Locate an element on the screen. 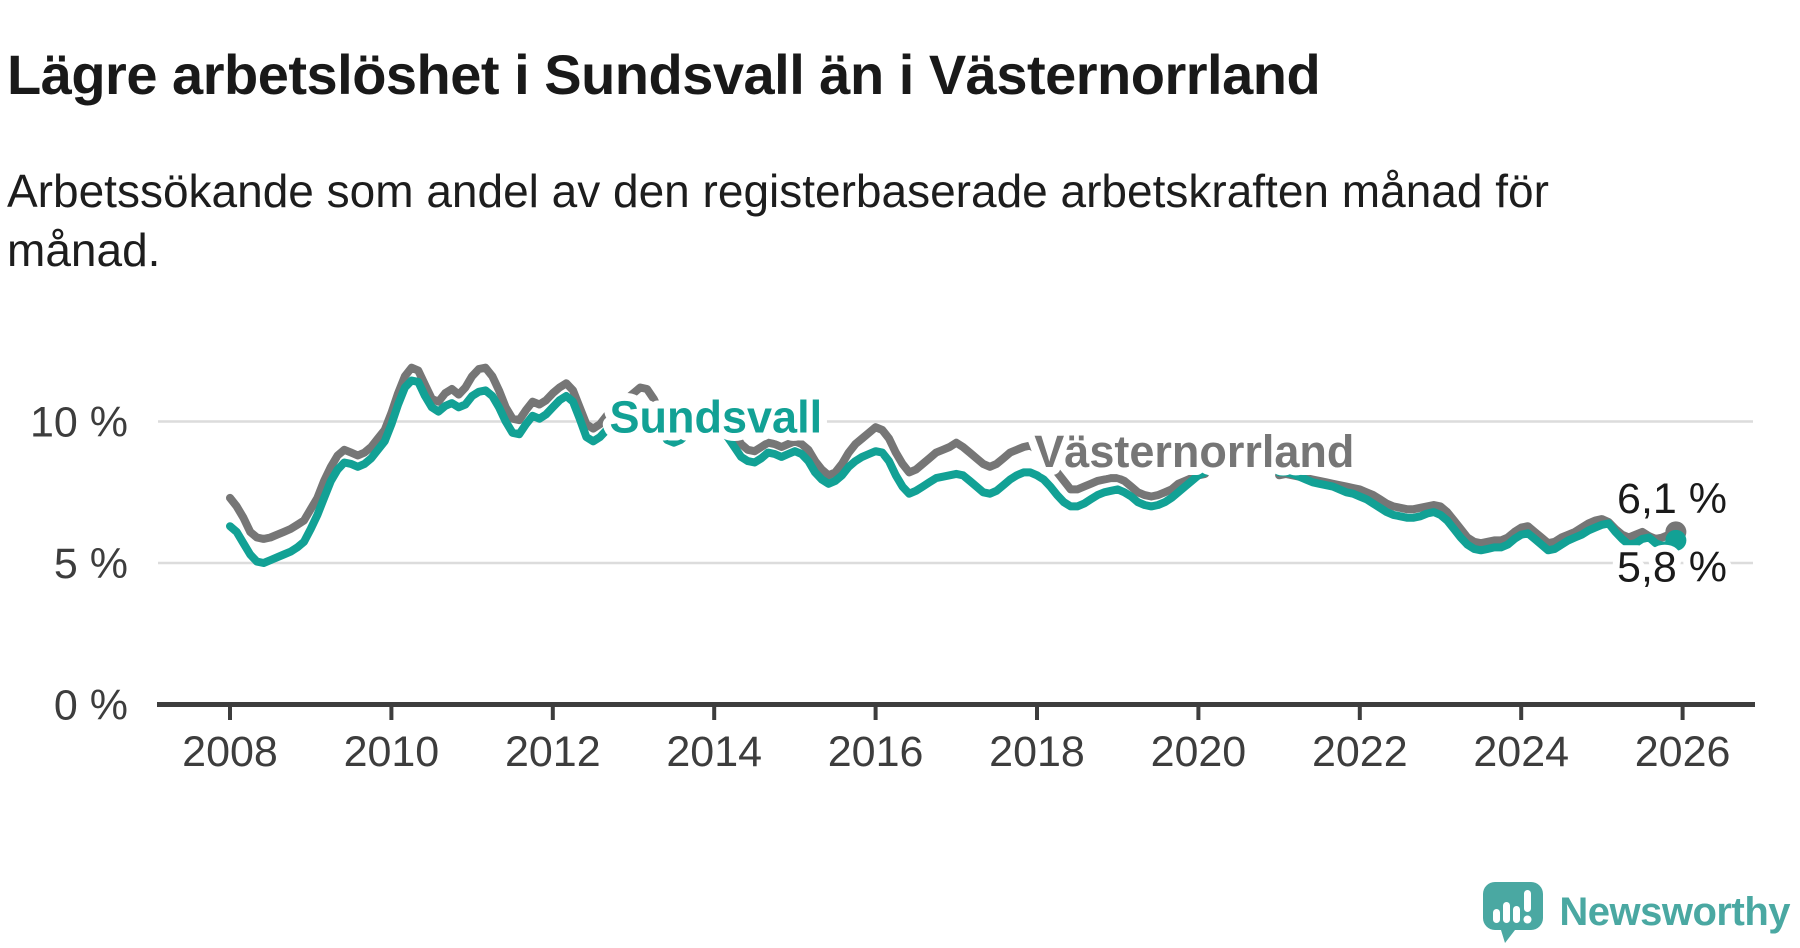 The height and width of the screenshot is (948, 1800). x-axis-labels: 2008 2010 2012 2014 2016 2018 2020 2022 2024 2026 is located at coordinates (956, 752).